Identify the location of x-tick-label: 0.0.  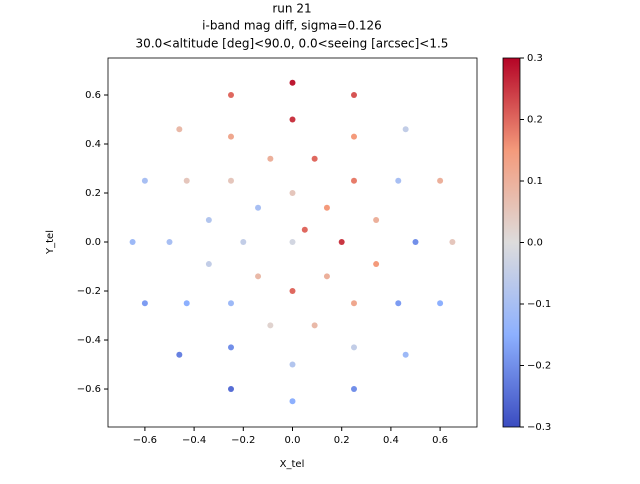
(293, 440).